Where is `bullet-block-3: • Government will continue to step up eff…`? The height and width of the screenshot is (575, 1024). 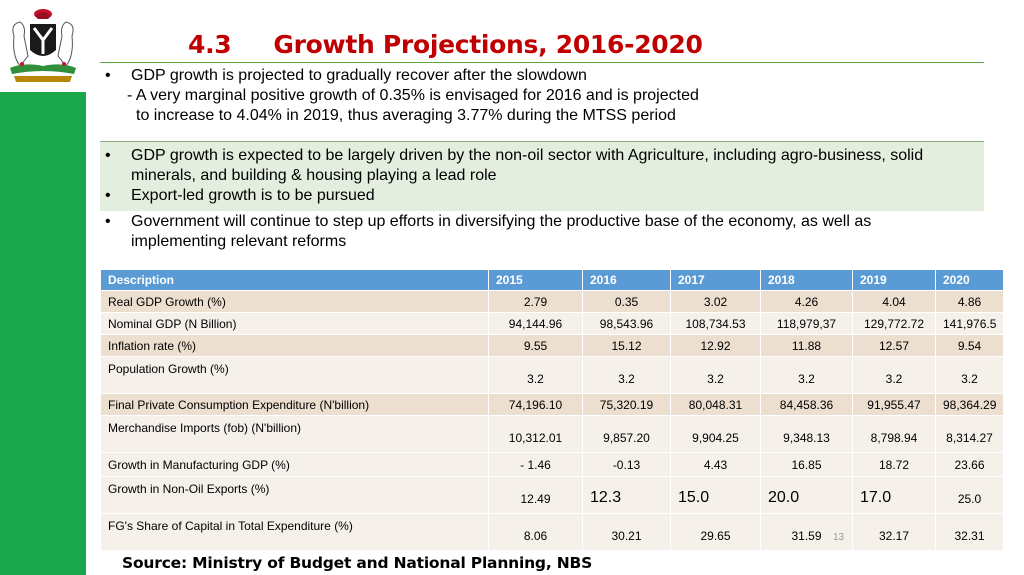
bullet-block-3: • Government will continue to step up eff… is located at coordinates (542, 233).